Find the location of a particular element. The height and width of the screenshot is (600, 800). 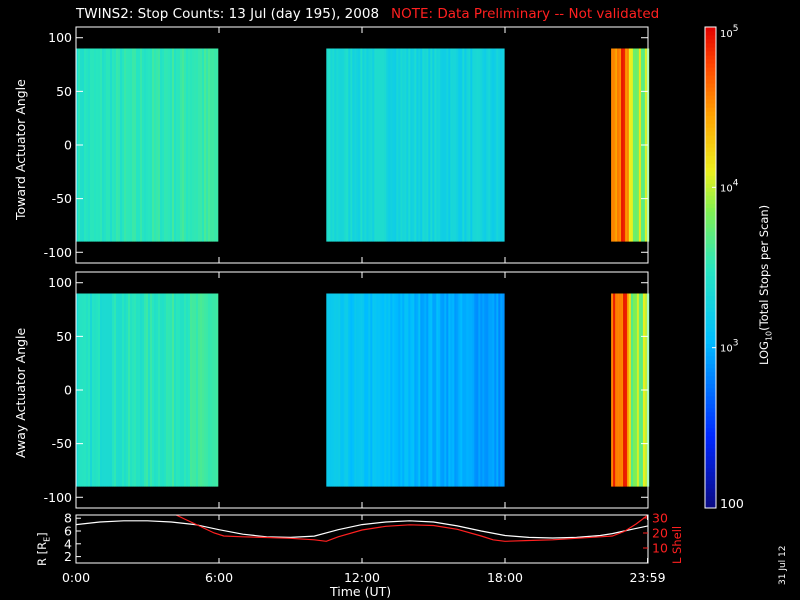

colorbar-tick-exp: 3 is located at coordinates (736, 344).